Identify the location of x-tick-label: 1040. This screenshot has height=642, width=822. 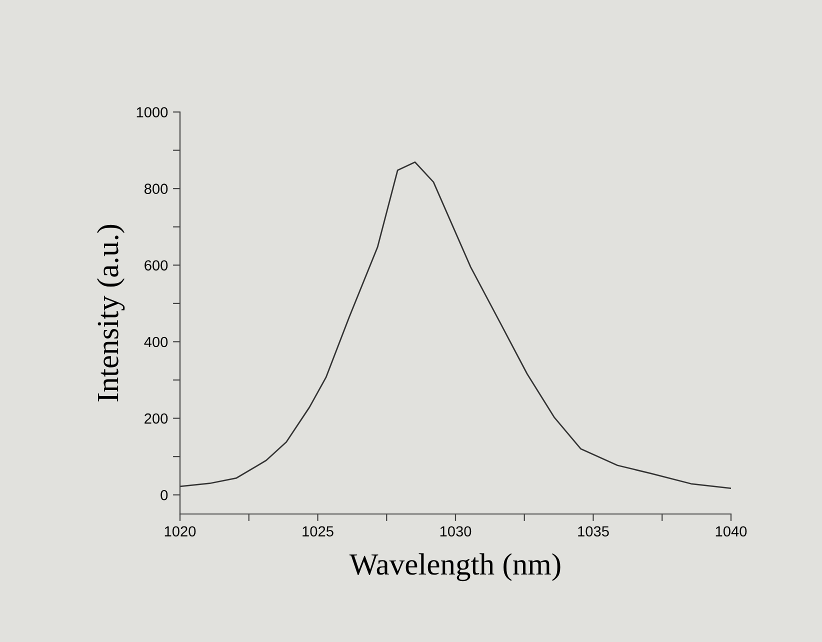
(731, 531).